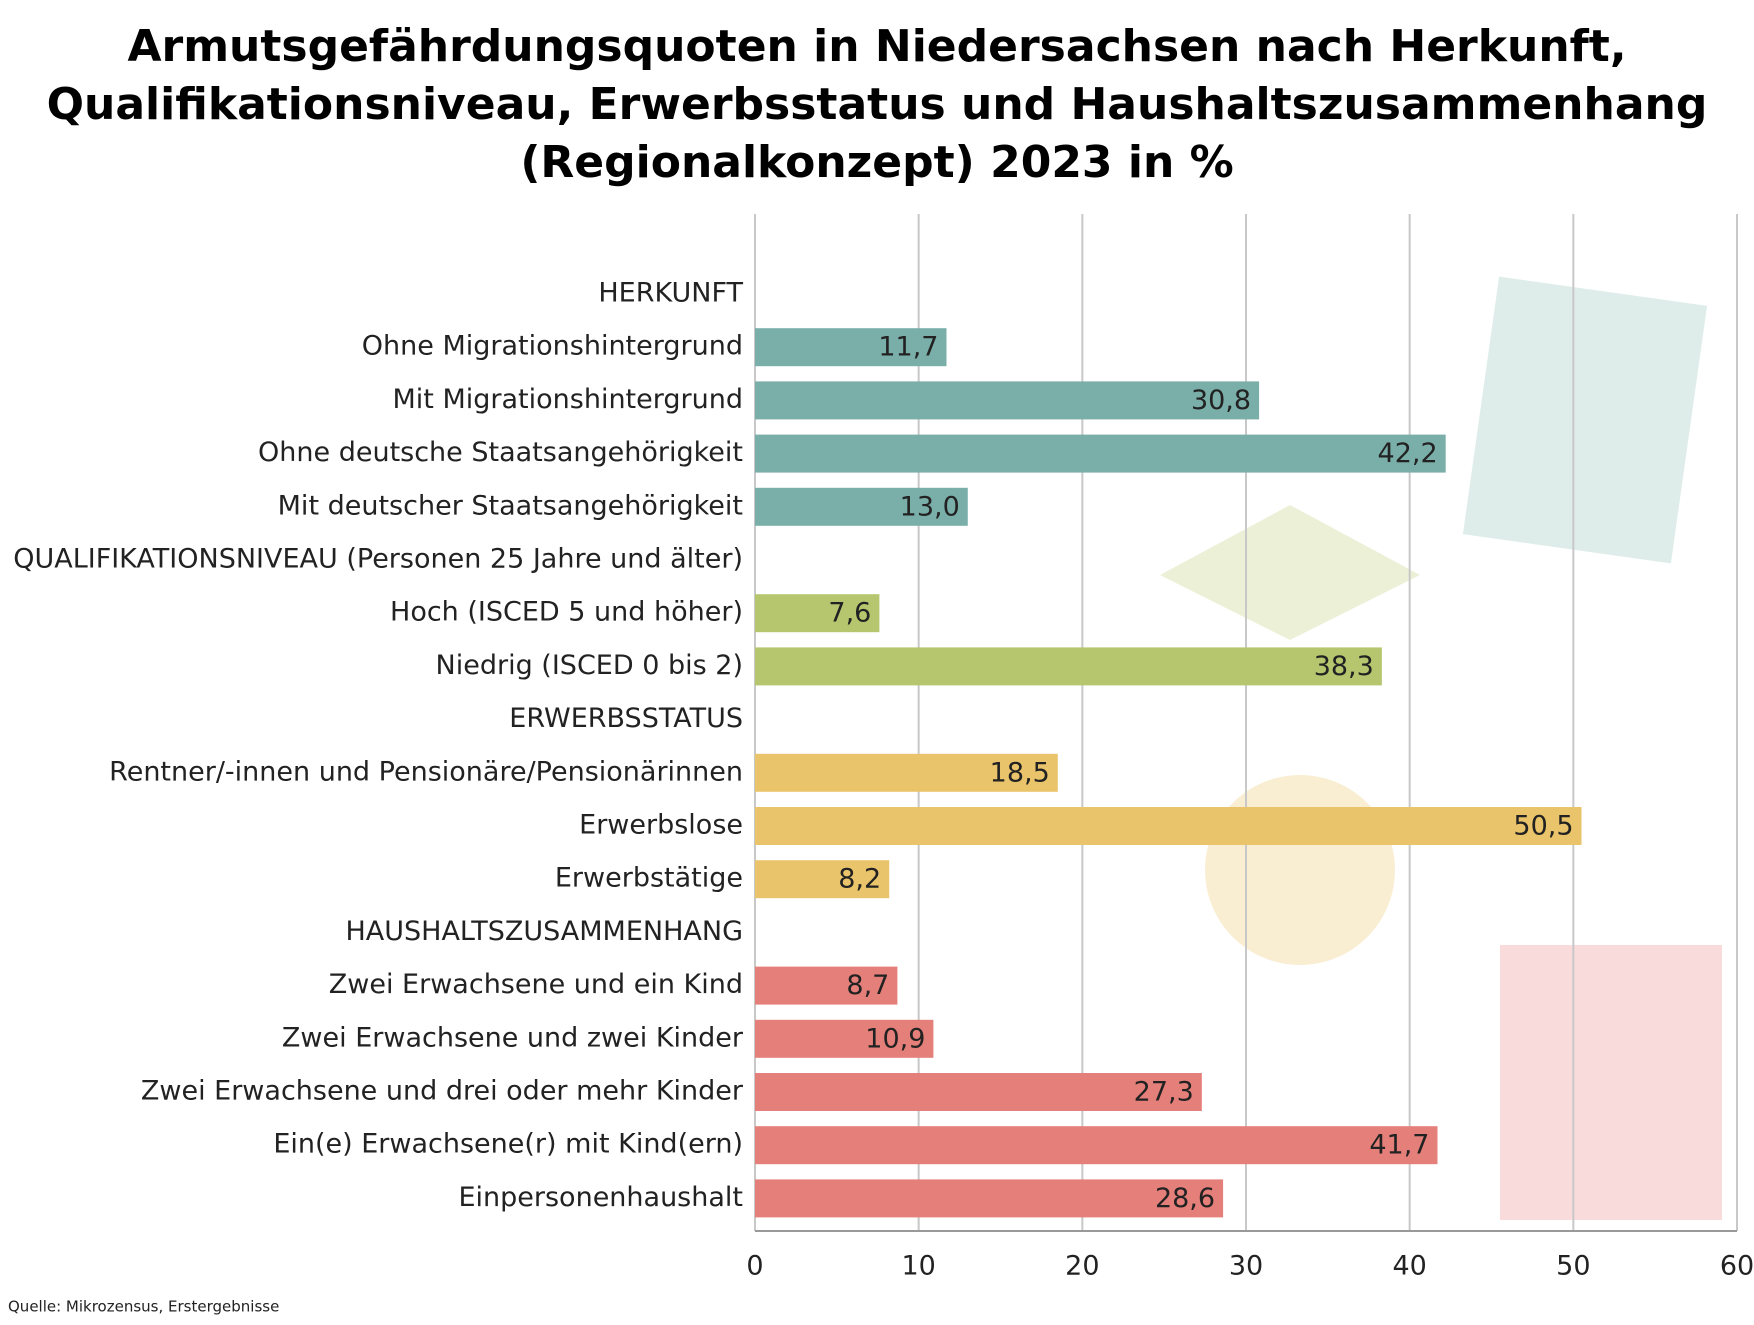  I want to click on value-label: 10,9, so click(895, 1038).